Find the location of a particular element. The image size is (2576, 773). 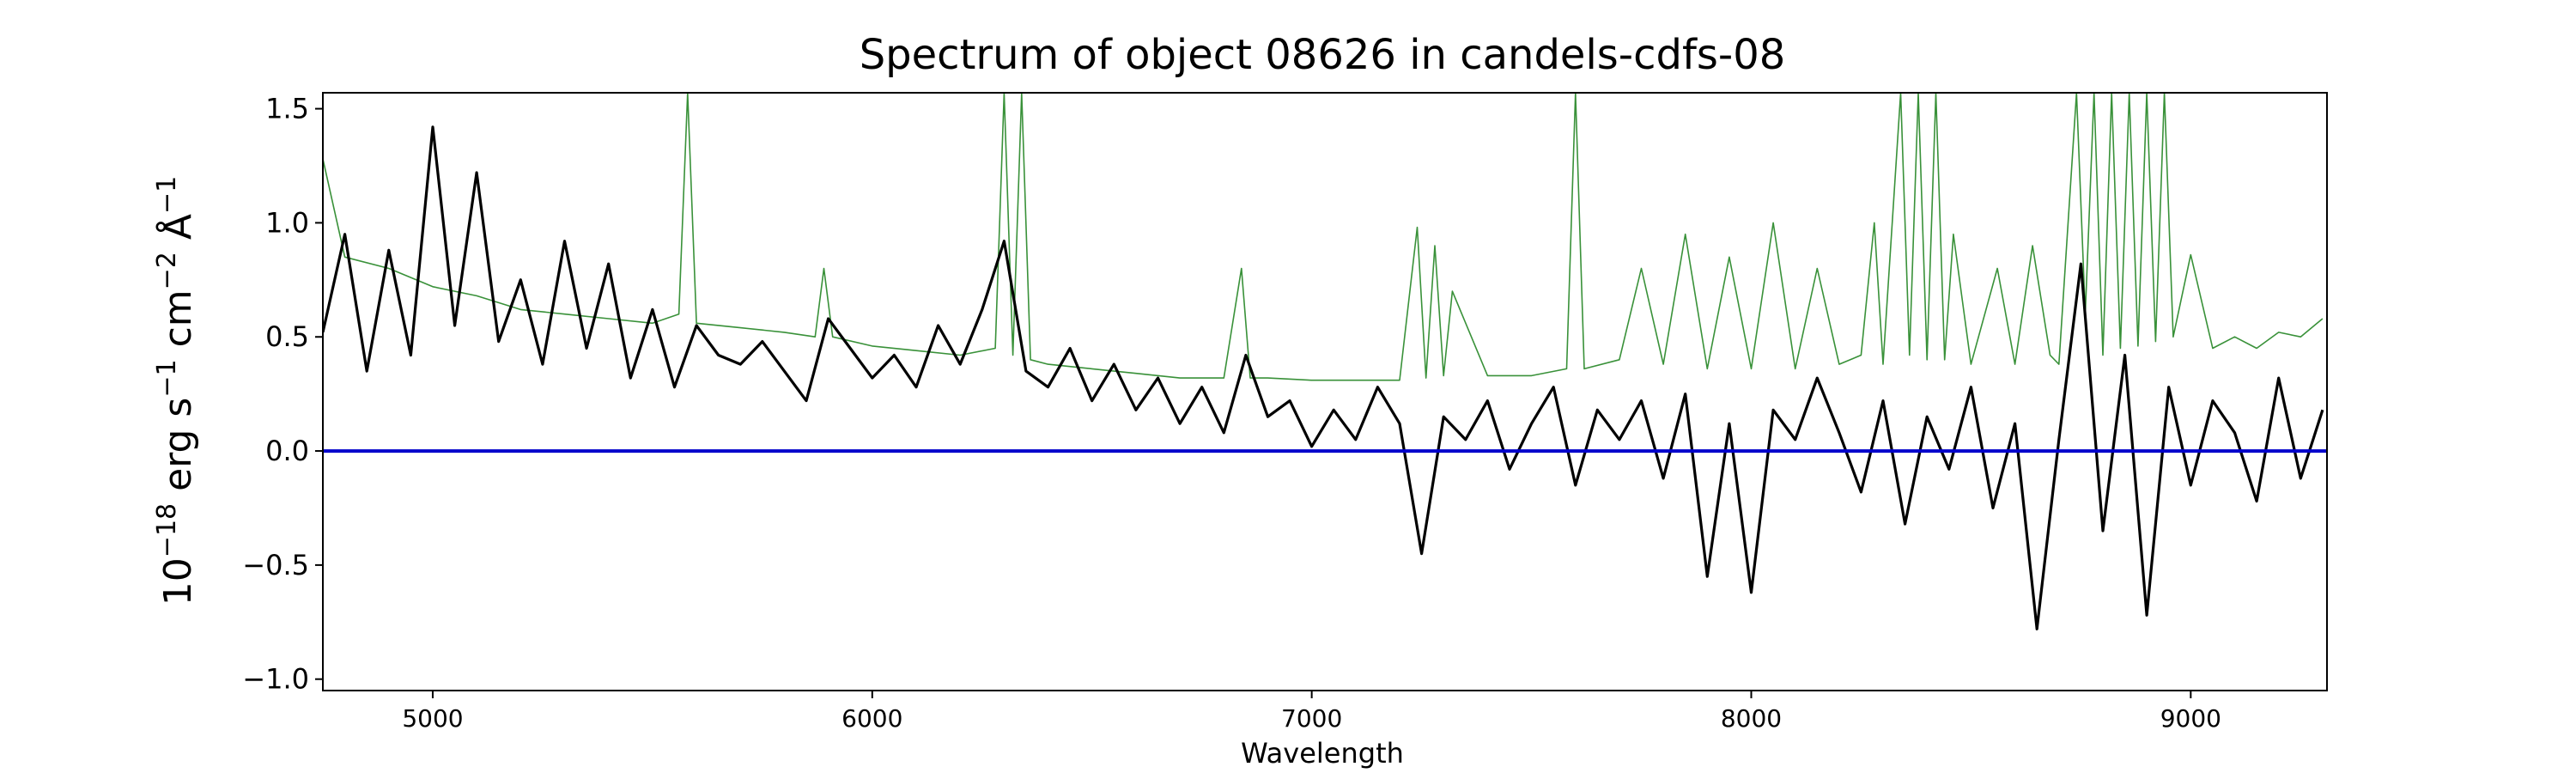

y-tick-label: 1.5 is located at coordinates (287, 109).